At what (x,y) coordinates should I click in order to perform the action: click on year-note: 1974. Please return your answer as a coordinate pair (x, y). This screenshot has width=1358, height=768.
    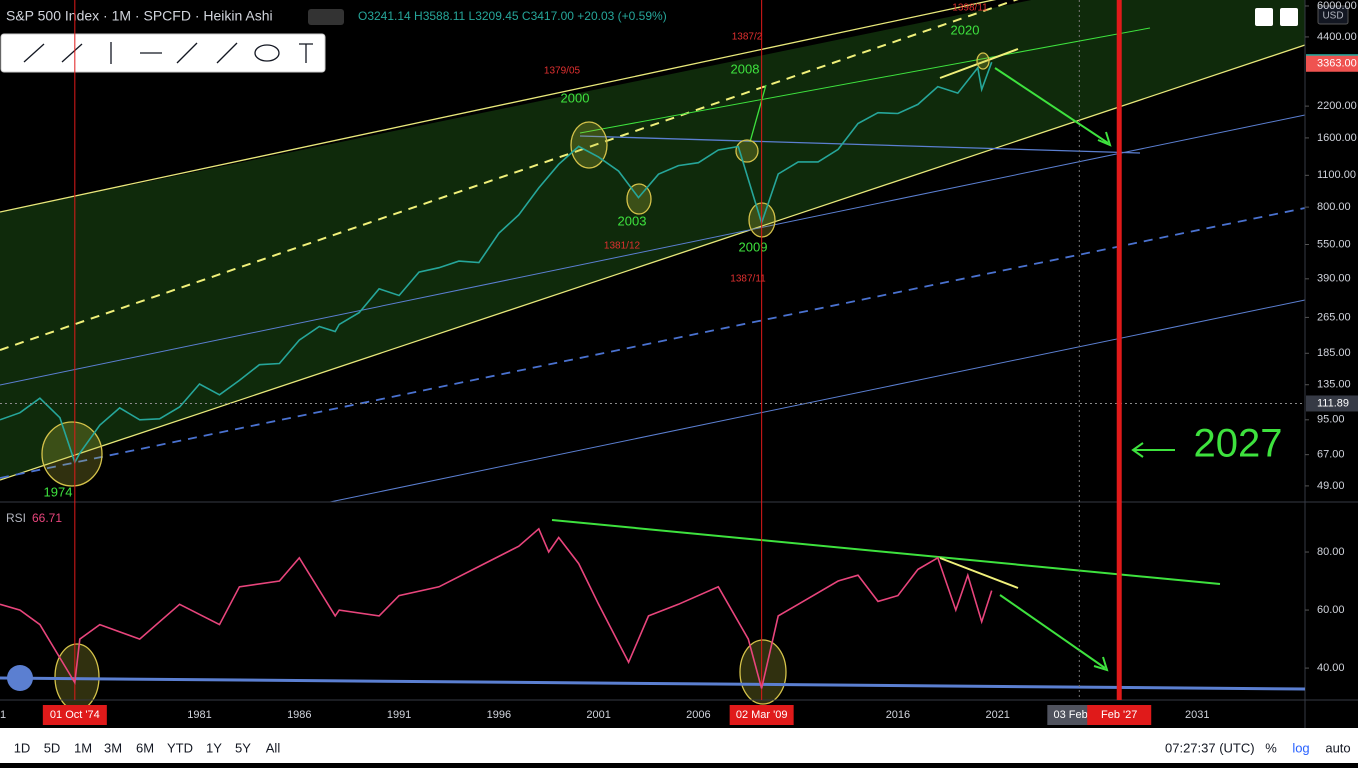
    Looking at the image, I should click on (58, 491).